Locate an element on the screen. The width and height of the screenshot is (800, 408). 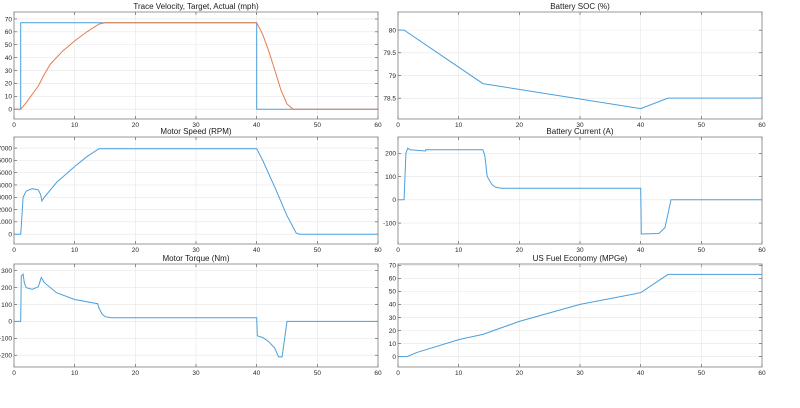
axes-battery-soc: 0 10 20 30 40 50 60 78.5 79 79.5 80 is located at coordinates (574, 70).